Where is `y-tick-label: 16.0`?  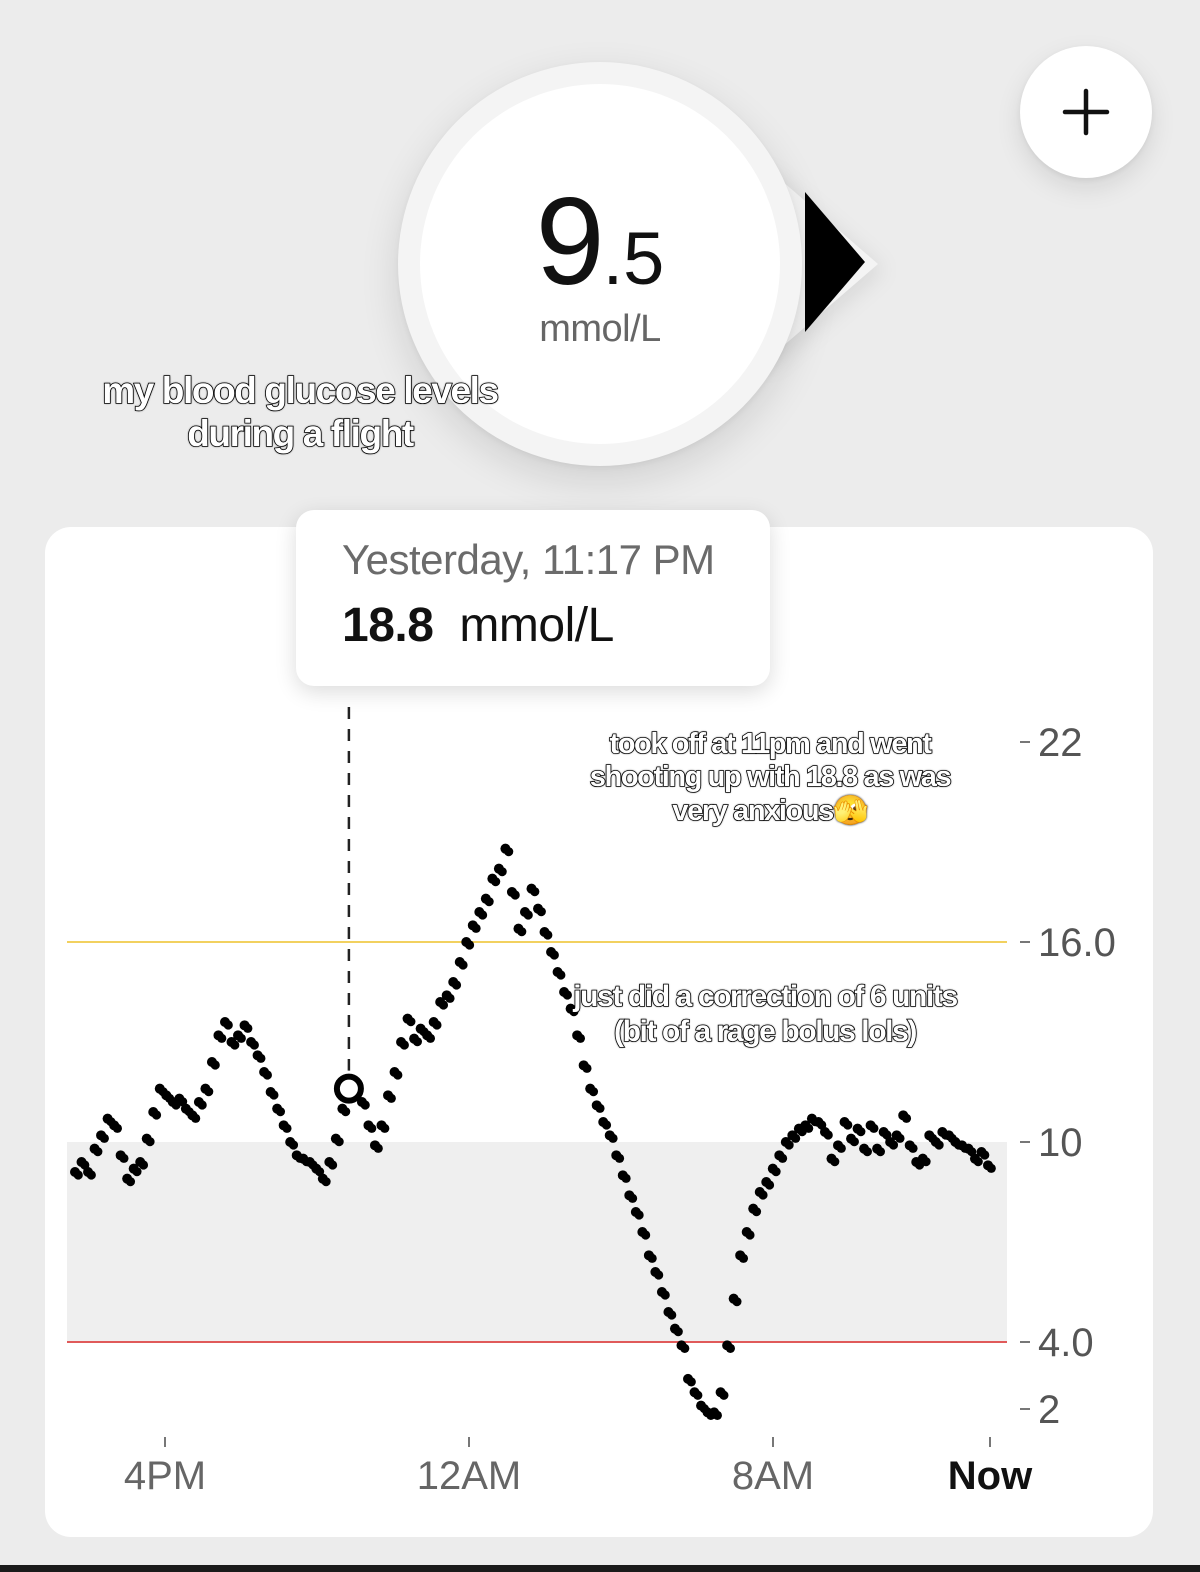 y-tick-label: 16.0 is located at coordinates (1077, 943).